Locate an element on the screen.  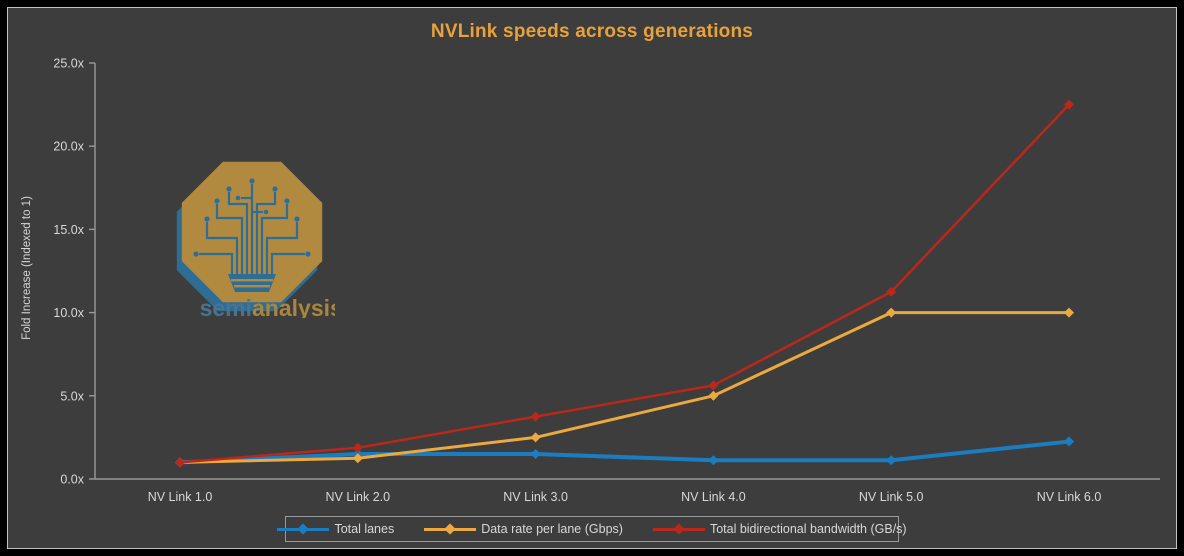
semianalysis-logo: semi analysis is located at coordinates (255, 239).